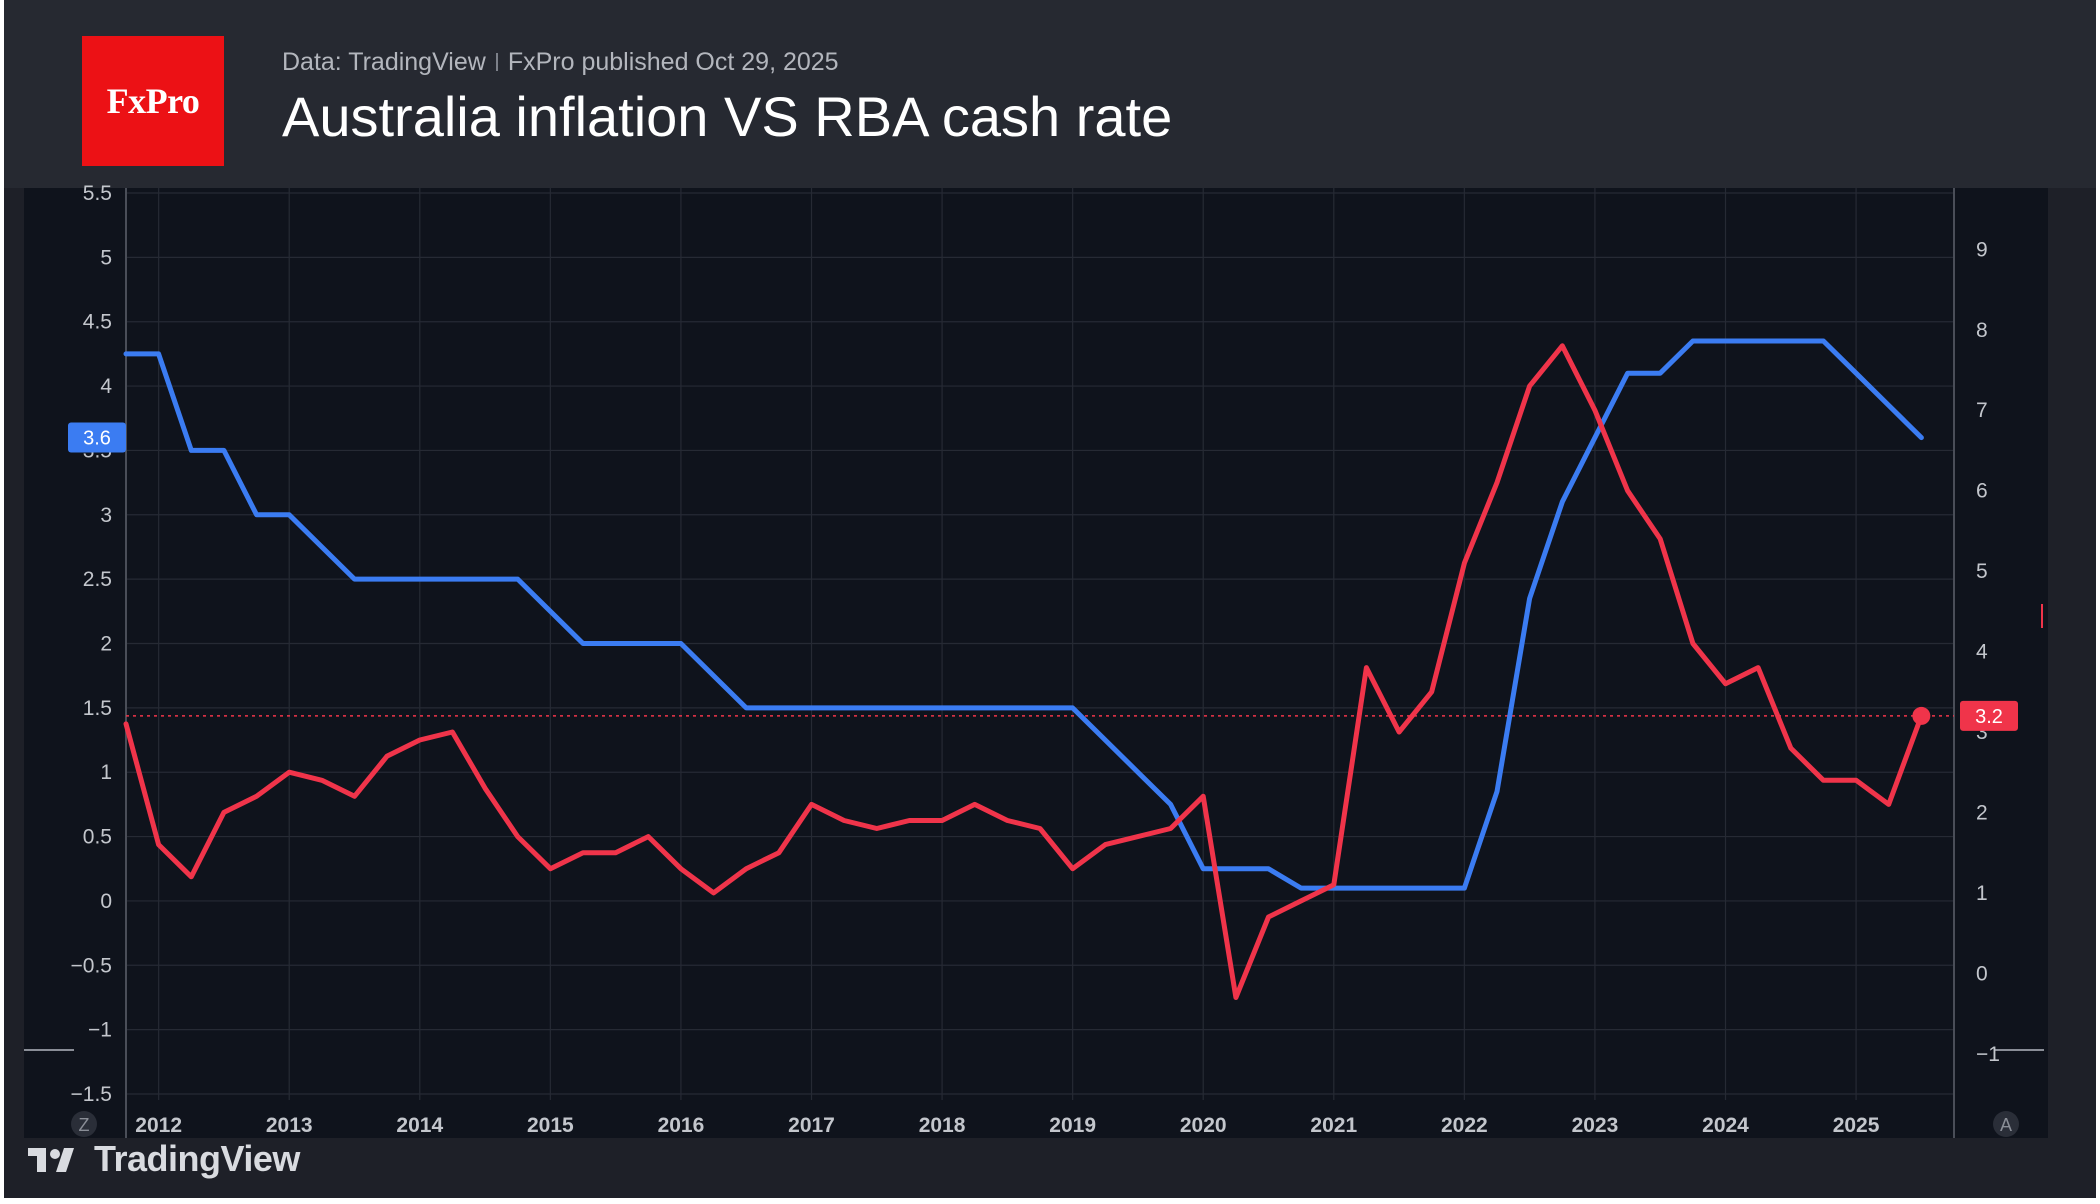  What do you see at coordinates (673, 62) in the screenshot?
I see `published-note: FxPro published Oct 29, 2025` at bounding box center [673, 62].